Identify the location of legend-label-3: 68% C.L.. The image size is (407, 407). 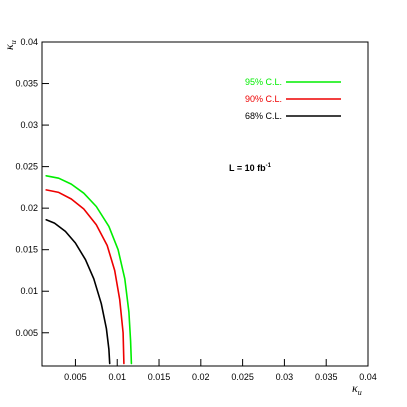
(263, 116).